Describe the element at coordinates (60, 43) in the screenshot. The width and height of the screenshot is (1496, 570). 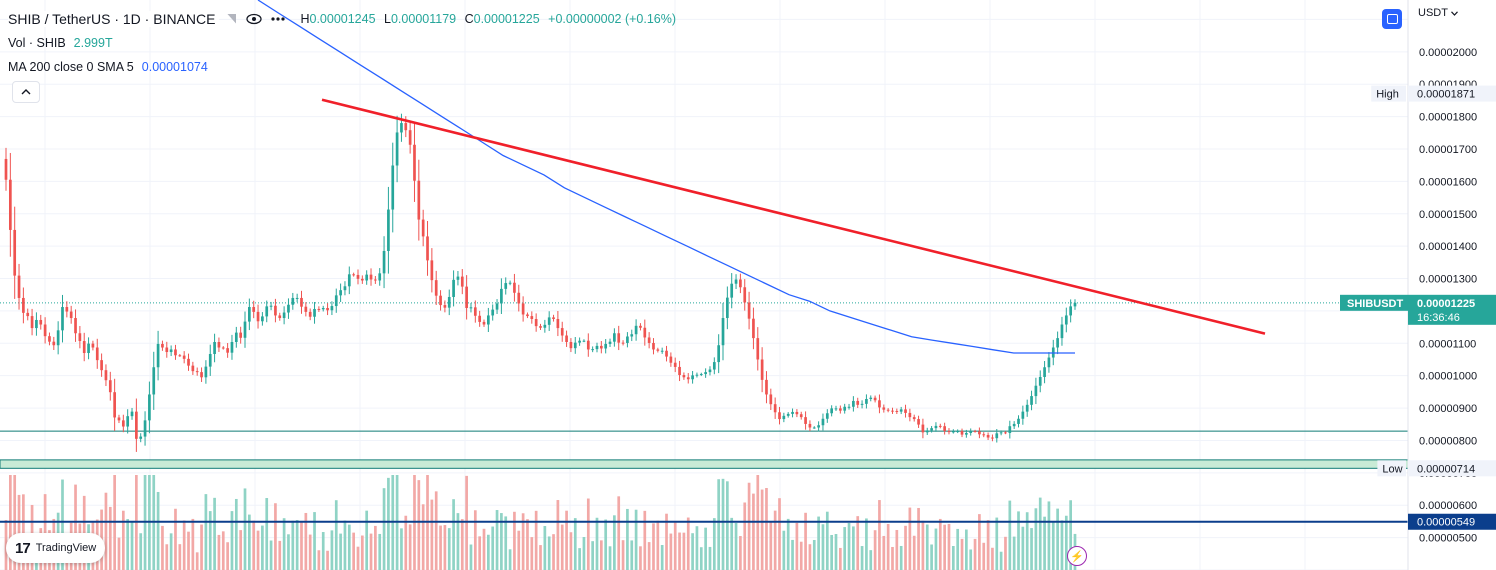
I see `legend-volume: Vol · SHIB 2.999T` at that location.